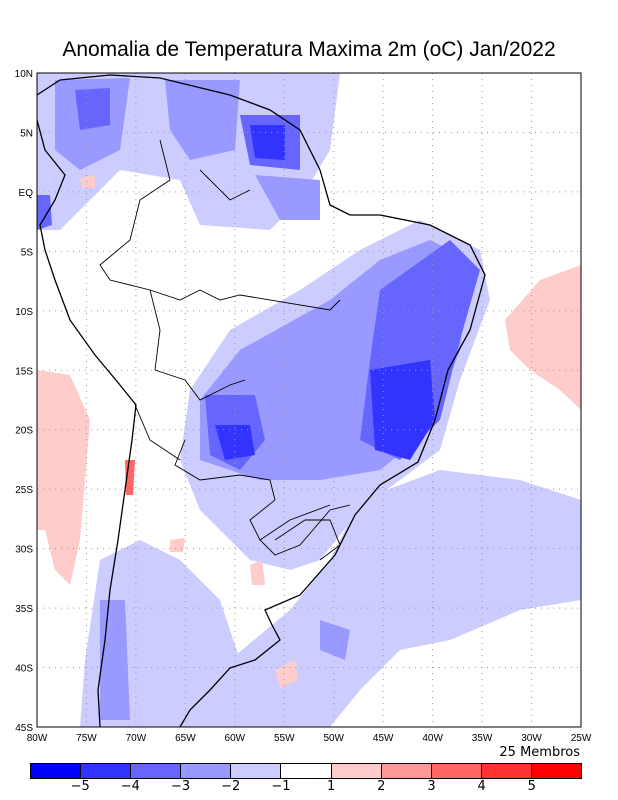  Describe the element at coordinates (281, 786) in the screenshot. I see `colorbar-label: −1` at that location.